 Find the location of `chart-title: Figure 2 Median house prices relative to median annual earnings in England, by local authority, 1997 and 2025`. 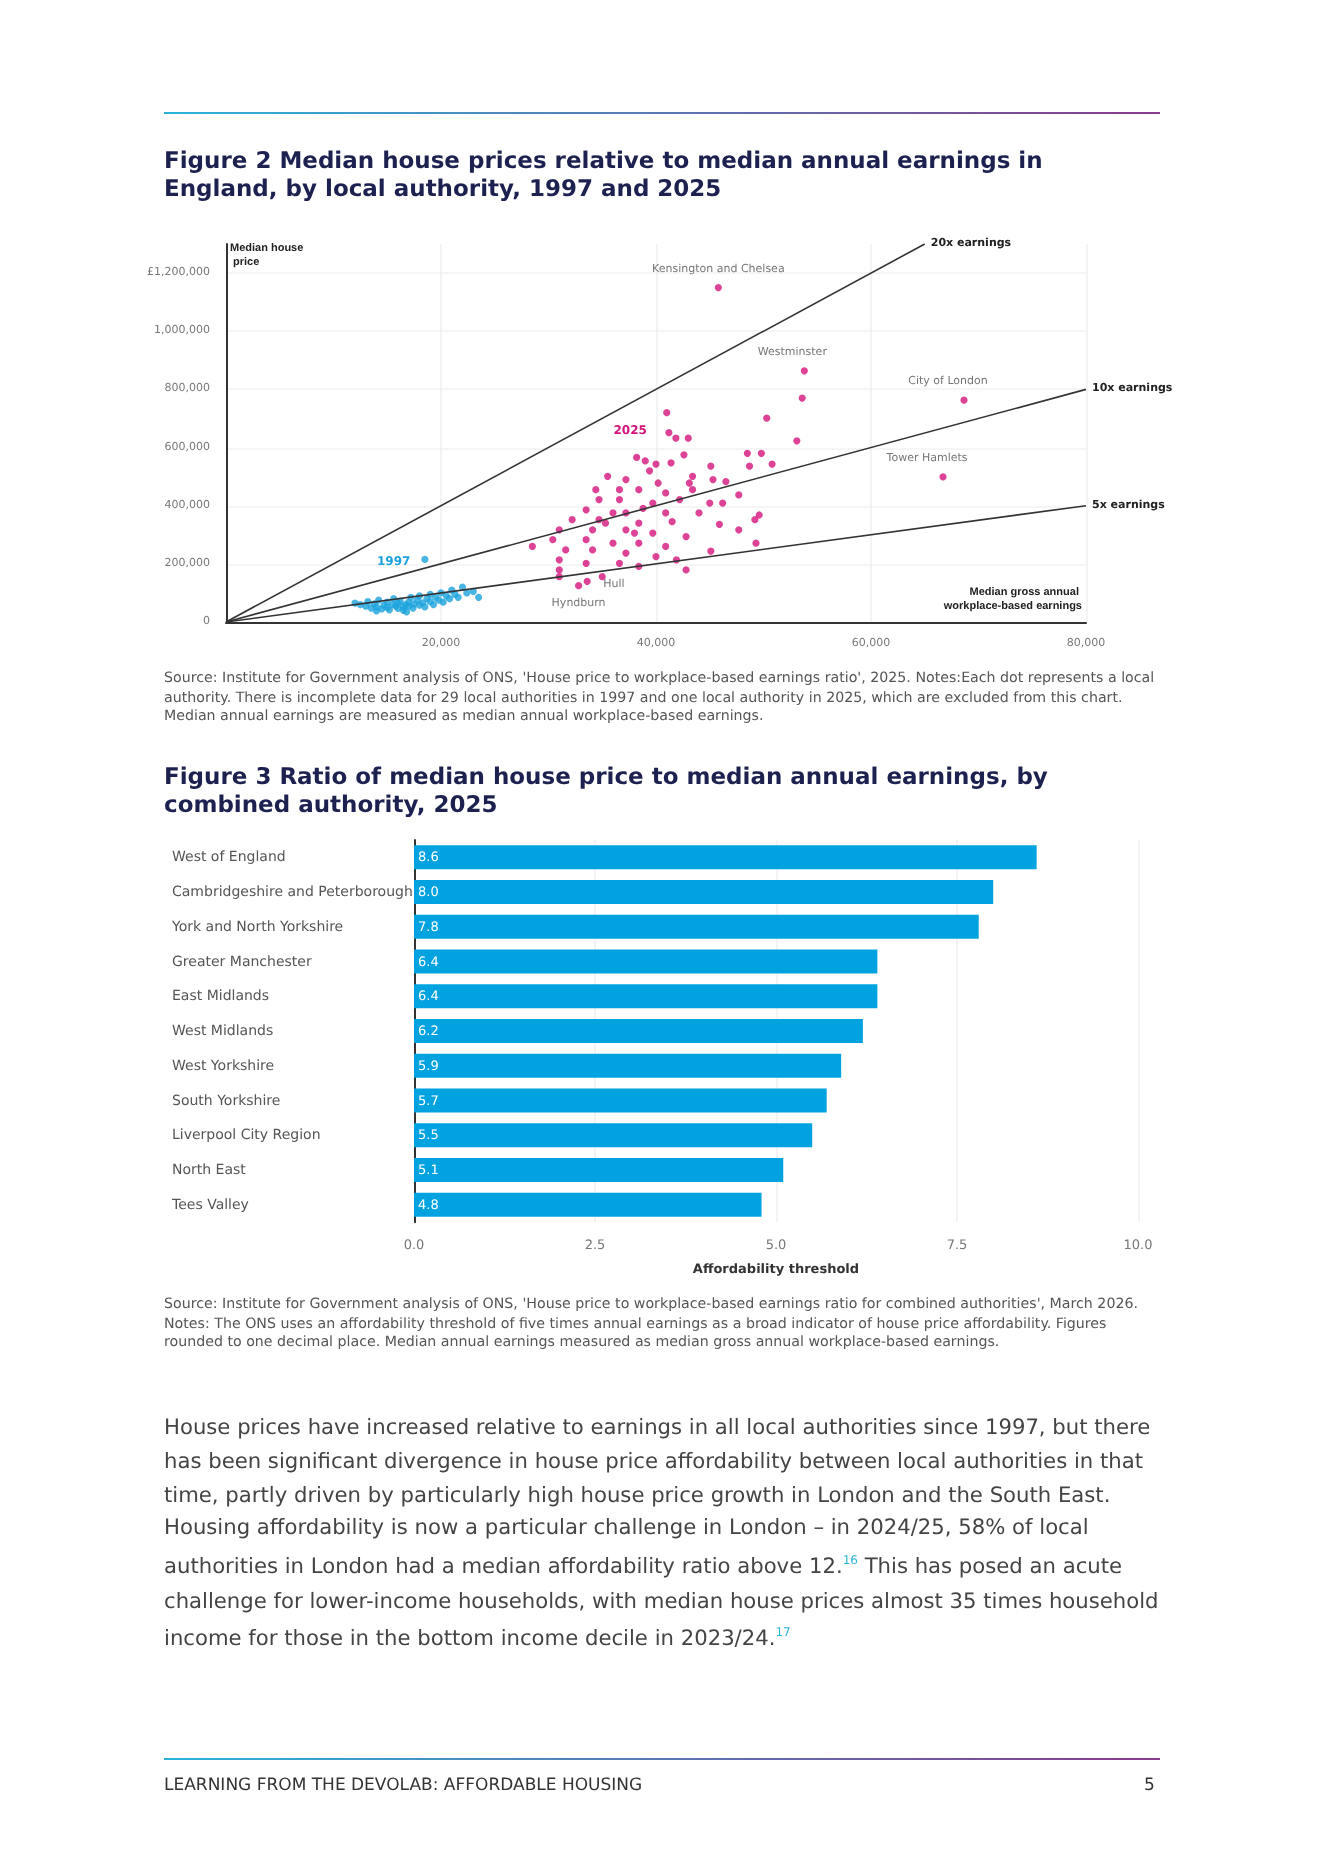

chart-title: Figure 2 Median house prices relative to median annual earnings in England, by local authority, 1997 and 2025 is located at coordinates (604, 174).